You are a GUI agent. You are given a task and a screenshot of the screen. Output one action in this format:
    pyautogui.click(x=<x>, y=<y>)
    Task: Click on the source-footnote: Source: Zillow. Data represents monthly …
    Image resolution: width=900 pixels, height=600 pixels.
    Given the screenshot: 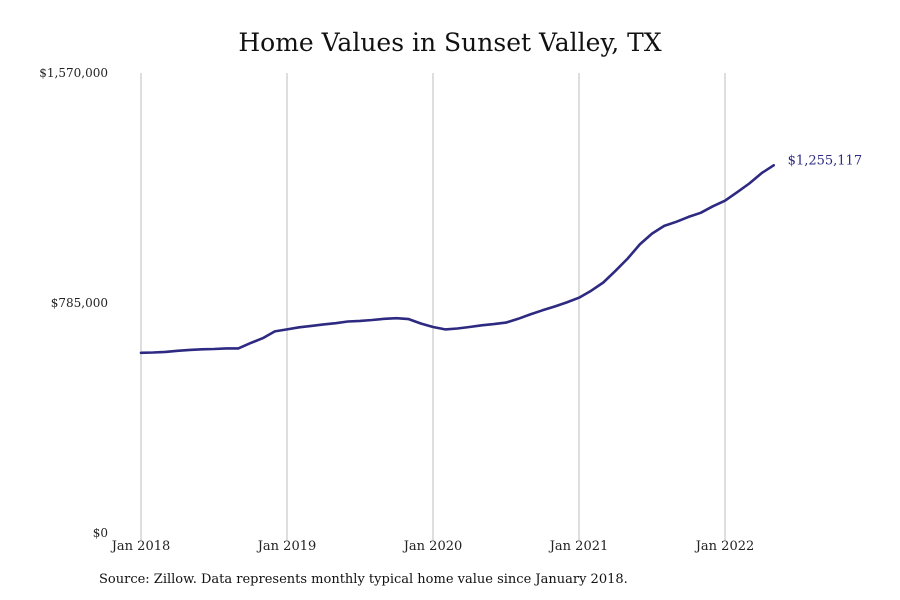 What is the action you would take?
    pyautogui.click(x=363, y=579)
    